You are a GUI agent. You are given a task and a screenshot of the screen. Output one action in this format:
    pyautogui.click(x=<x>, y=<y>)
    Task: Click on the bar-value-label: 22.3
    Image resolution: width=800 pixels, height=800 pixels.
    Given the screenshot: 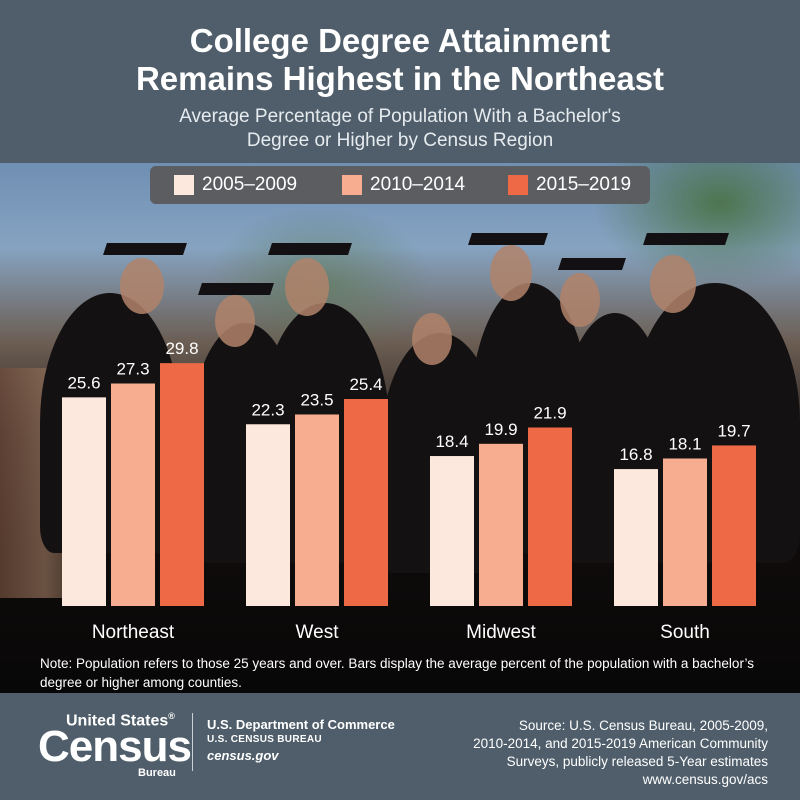 What is the action you would take?
    pyautogui.click(x=267, y=409)
    